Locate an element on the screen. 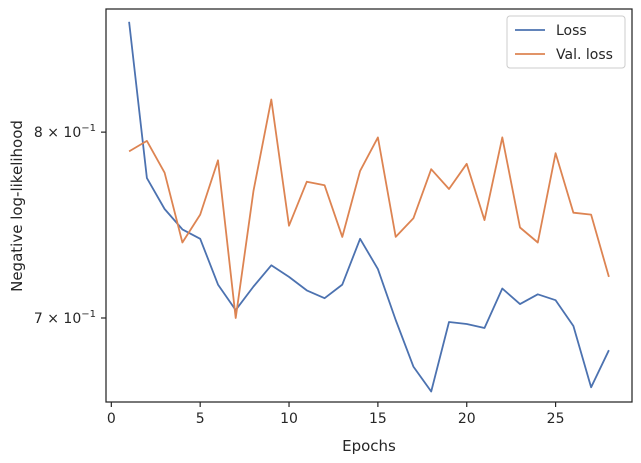  legend-label-loss: Loss is located at coordinates (571, 31).